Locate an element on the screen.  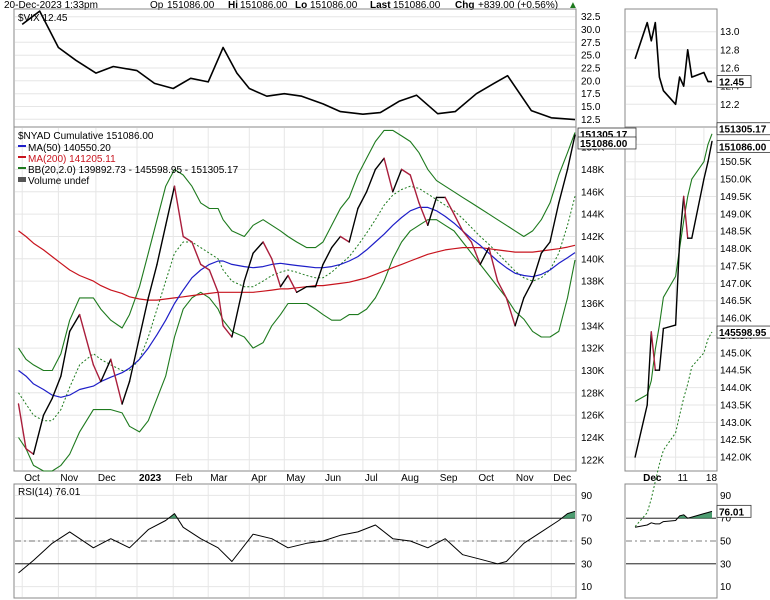
vix-tick-label: 27.5 is located at coordinates (591, 43).